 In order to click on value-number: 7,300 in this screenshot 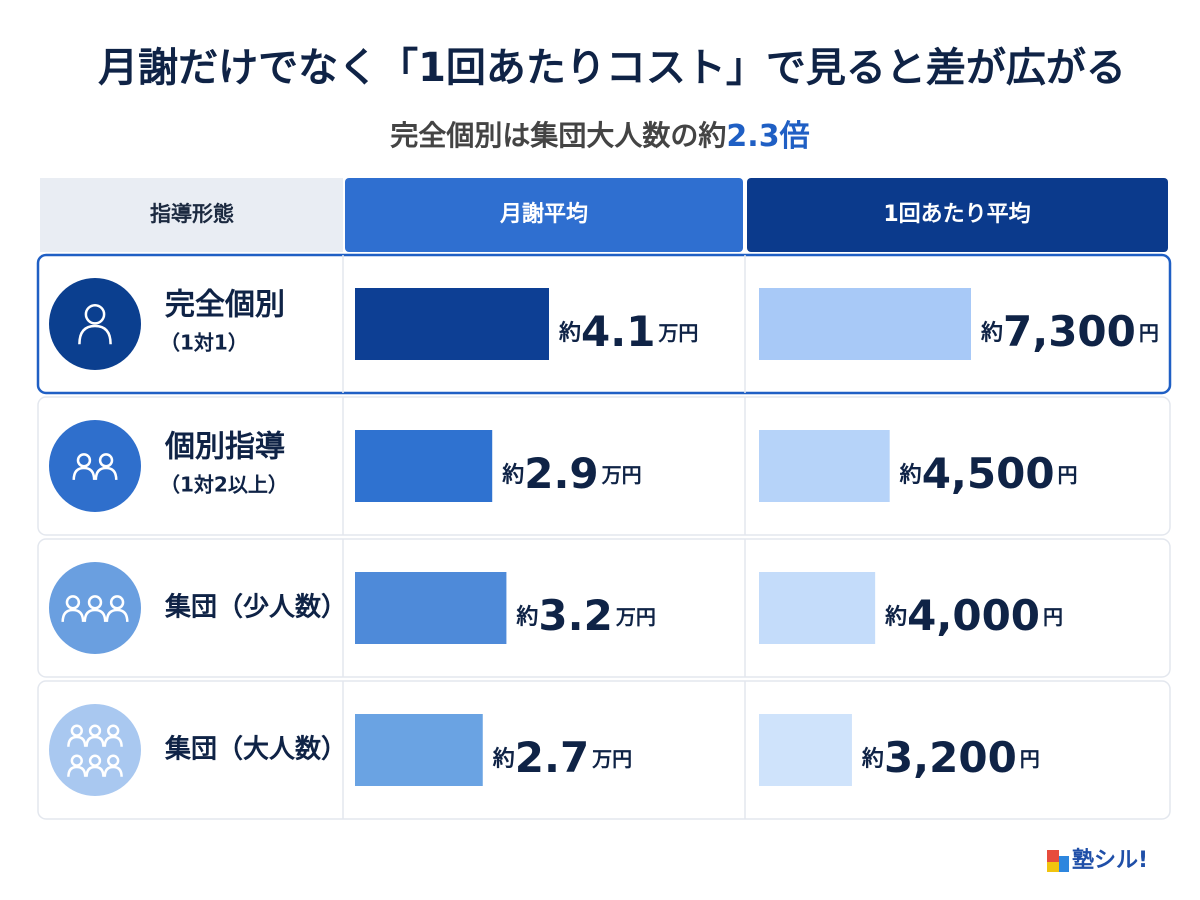, I will do `click(1069, 331)`.